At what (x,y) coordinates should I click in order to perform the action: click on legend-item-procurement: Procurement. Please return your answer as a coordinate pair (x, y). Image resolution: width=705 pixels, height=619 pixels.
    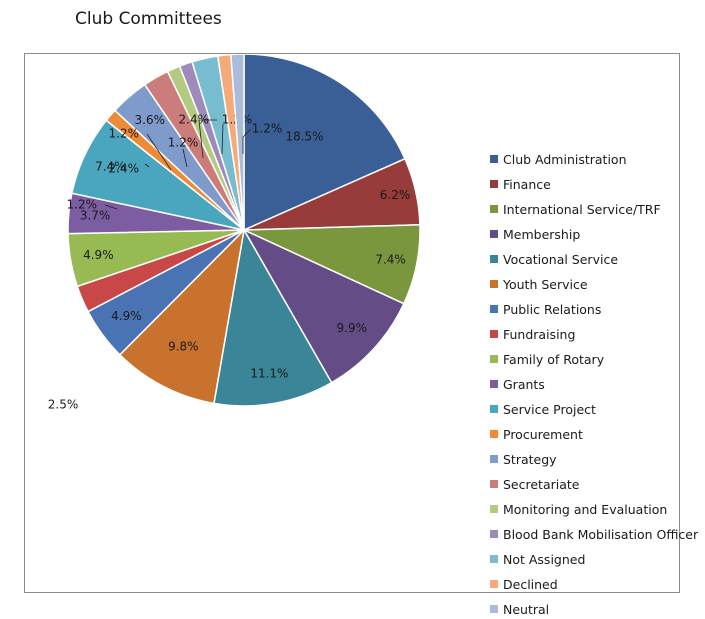
    Looking at the image, I should click on (536, 434).